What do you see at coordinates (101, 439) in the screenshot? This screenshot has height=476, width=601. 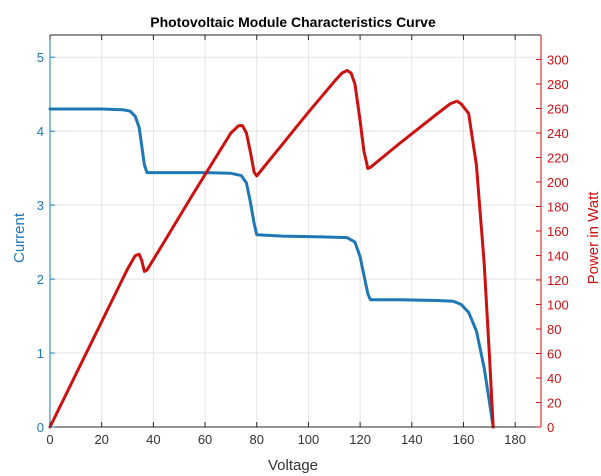 I see `x-tick-label: 20` at bounding box center [101, 439].